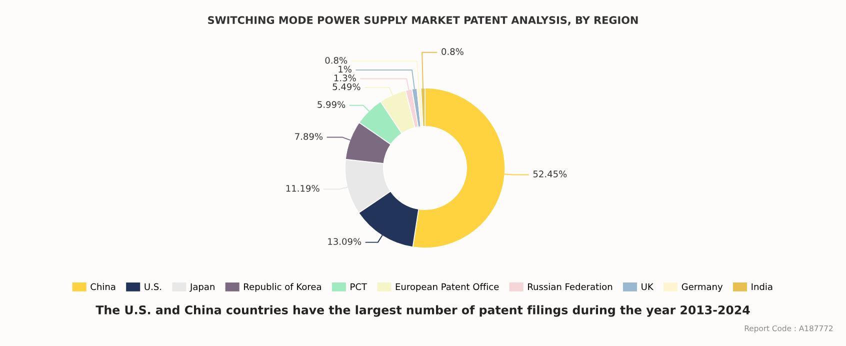 This screenshot has width=846, height=346. I want to click on data-label: 11.19%, so click(303, 188).